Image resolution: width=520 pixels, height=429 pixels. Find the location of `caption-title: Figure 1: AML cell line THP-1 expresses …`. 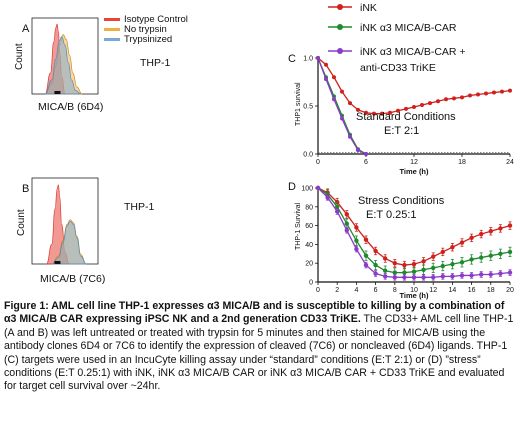

caption-title: Figure 1: AML cell line THP-1 expresses … is located at coordinates (254, 313).